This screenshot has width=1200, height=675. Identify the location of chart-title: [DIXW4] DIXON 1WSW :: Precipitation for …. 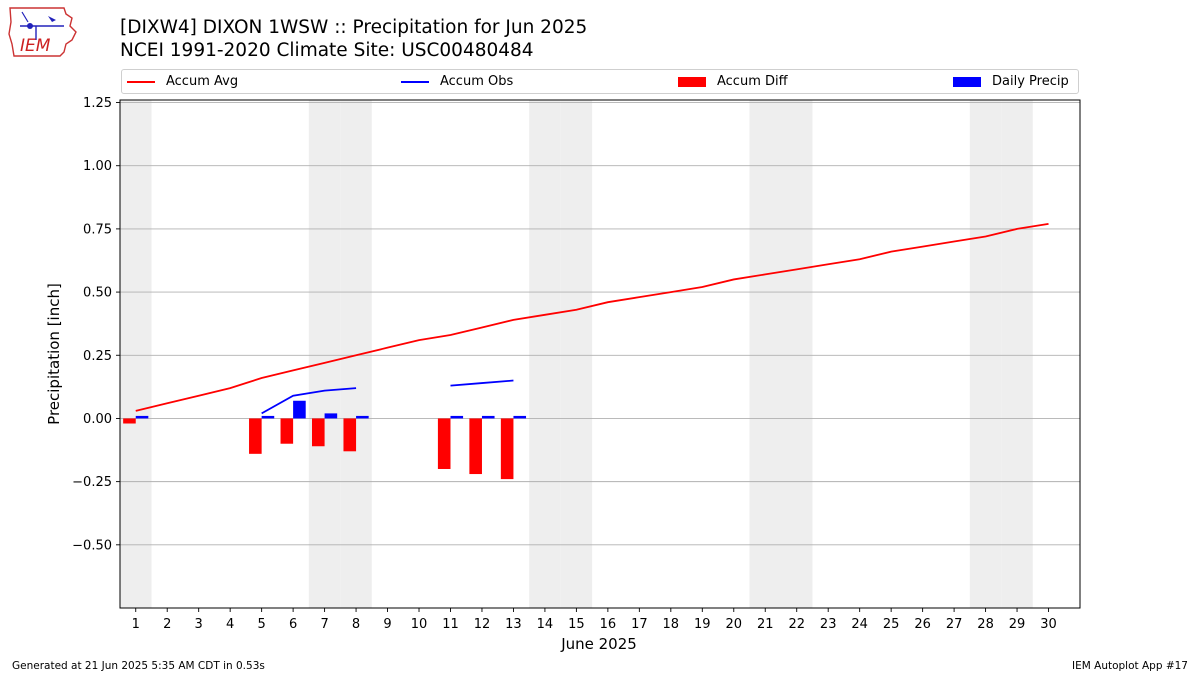
(354, 27).